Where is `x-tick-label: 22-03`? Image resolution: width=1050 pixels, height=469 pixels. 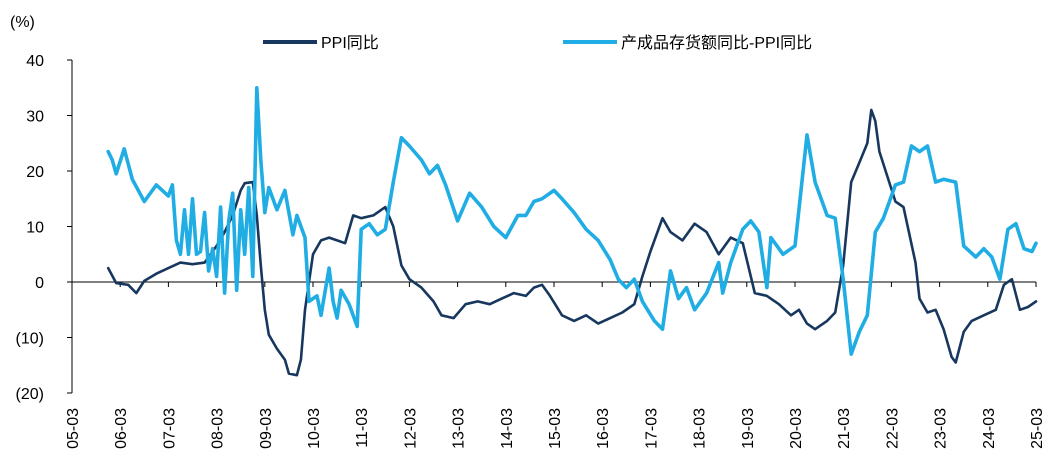 x-tick-label: 22-03 is located at coordinates (892, 428).